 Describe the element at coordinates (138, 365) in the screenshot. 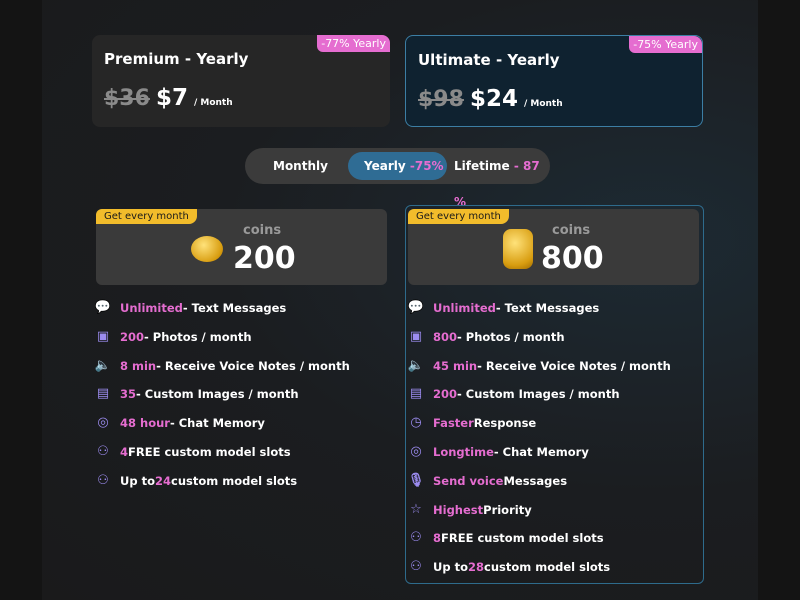

I see `feature-highlight: 8 min` at that location.